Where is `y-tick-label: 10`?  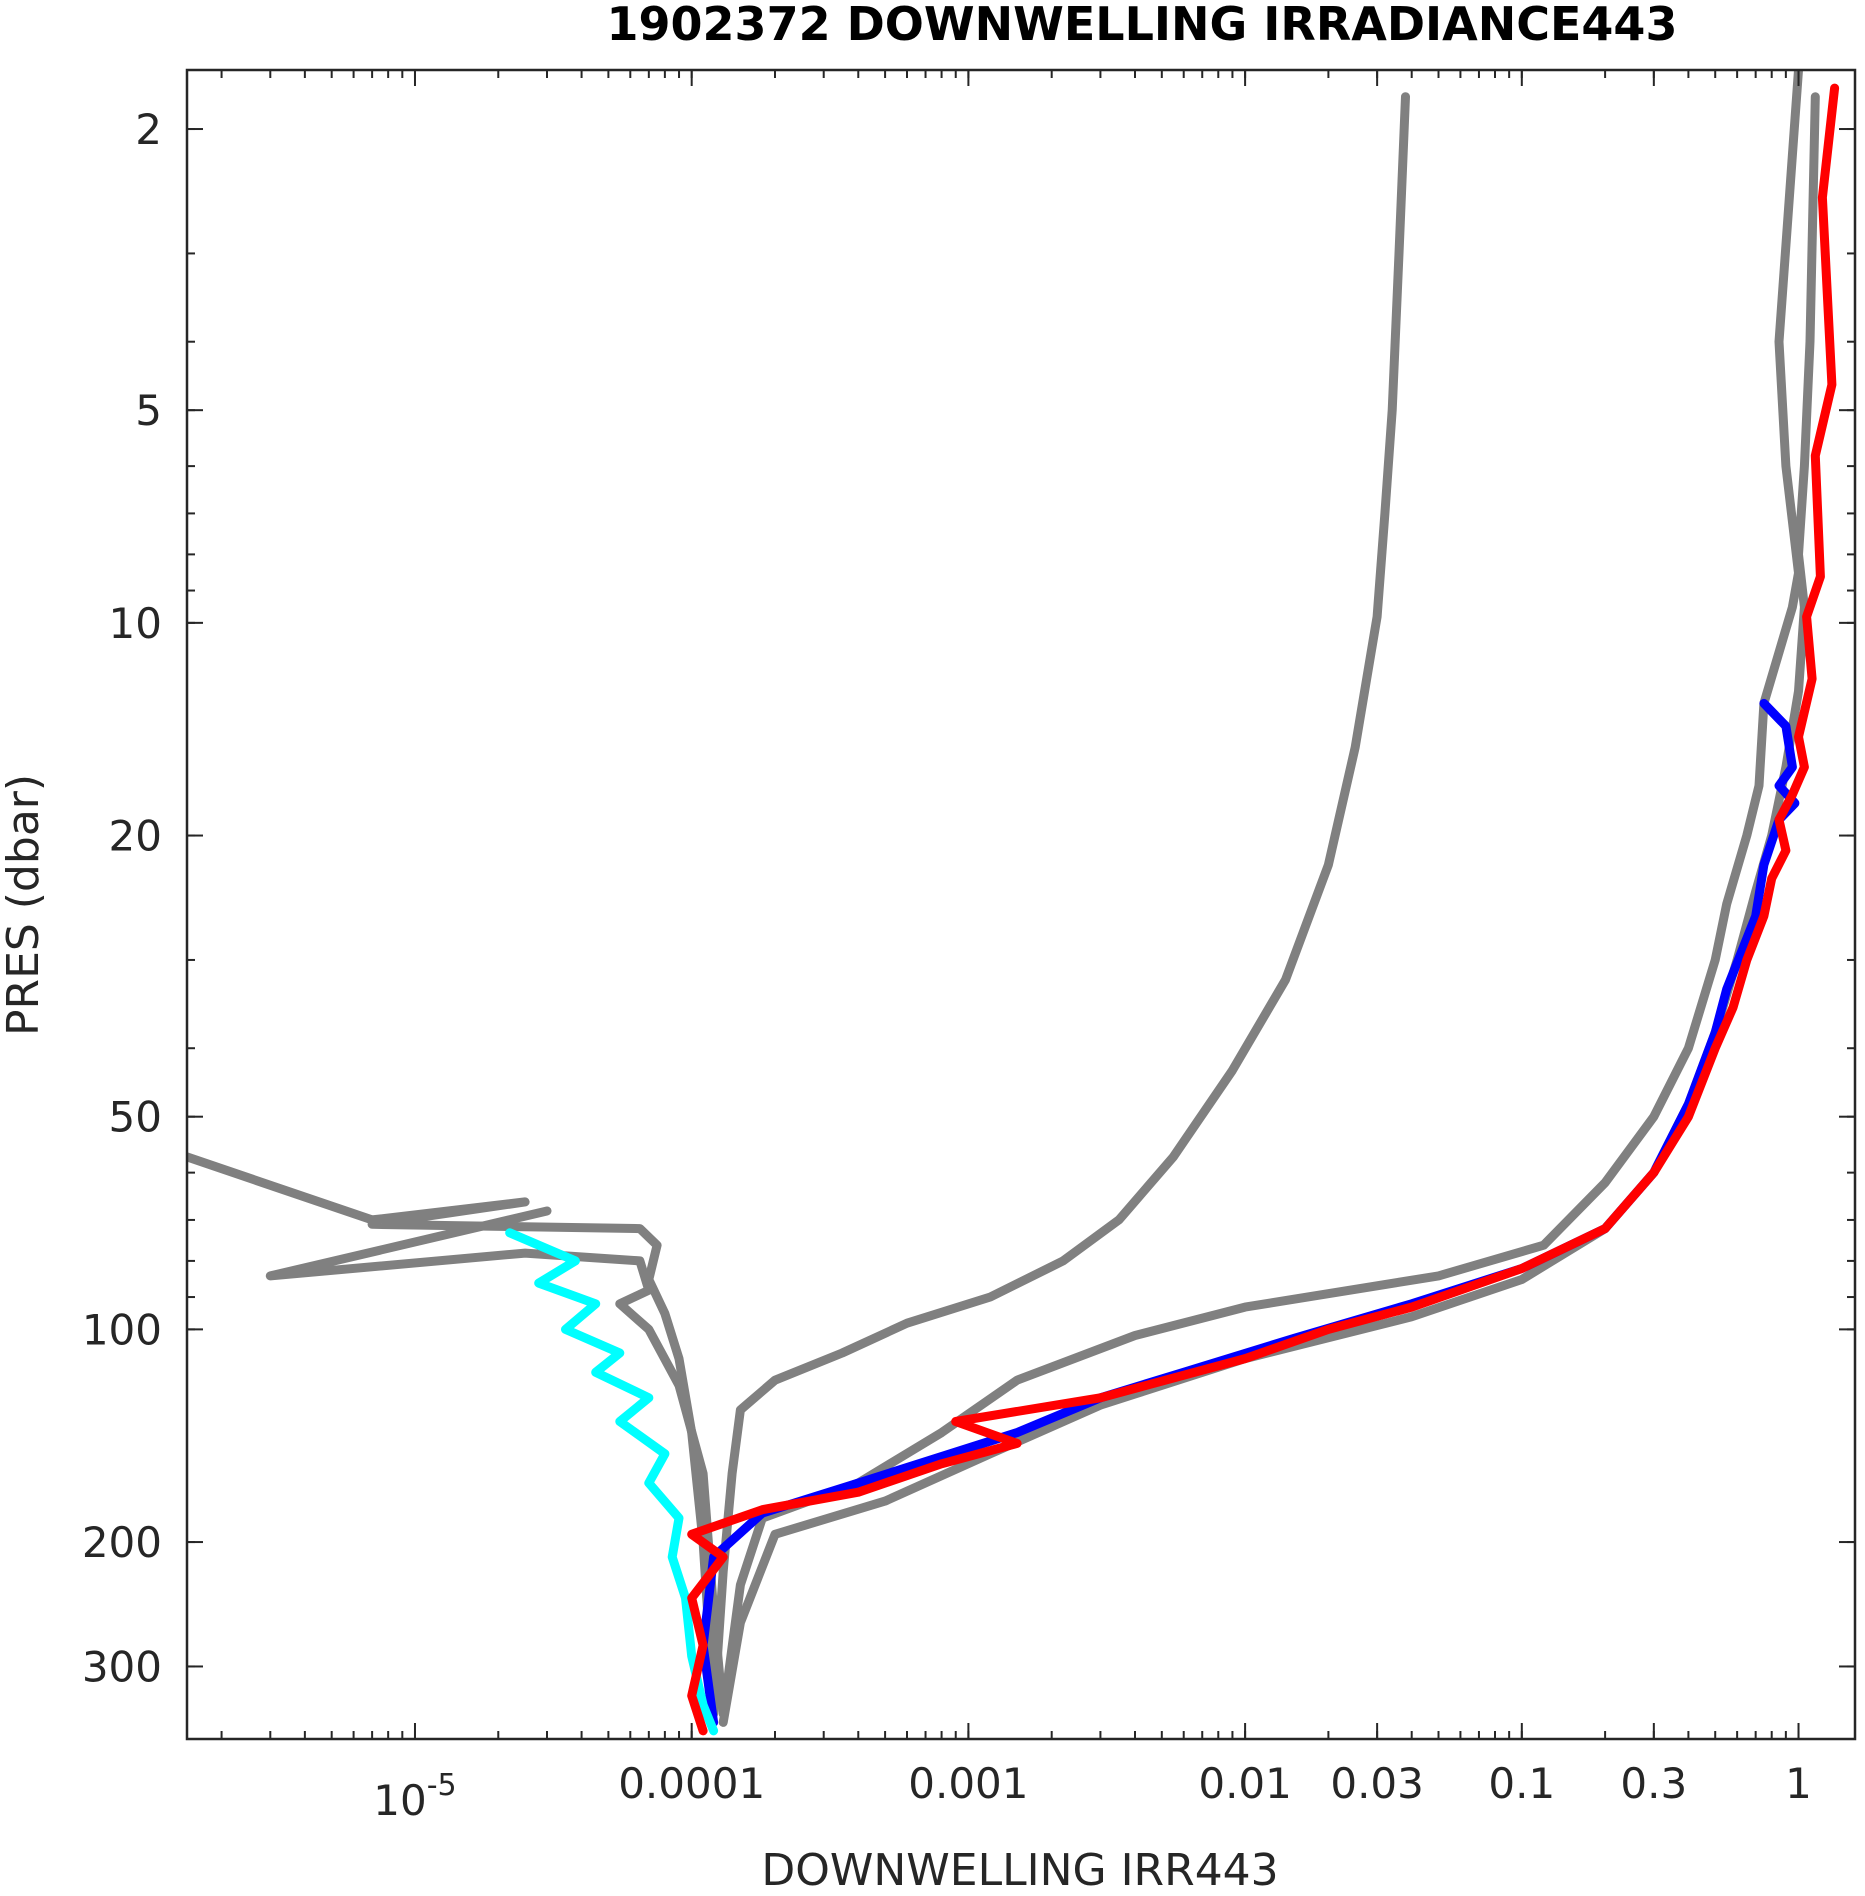 y-tick-label: 10 is located at coordinates (135, 623).